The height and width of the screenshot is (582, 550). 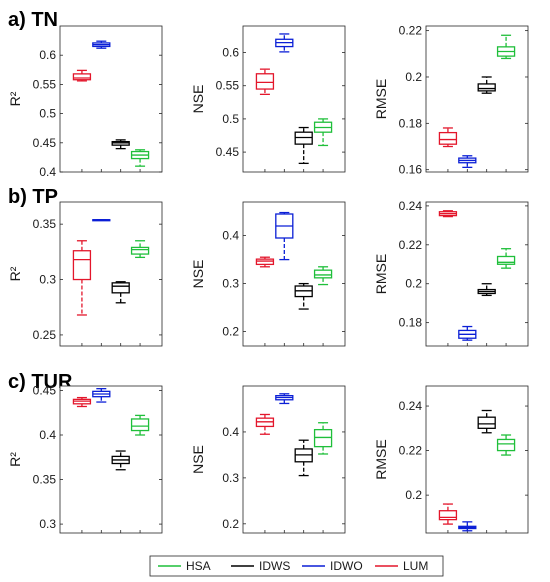 I want to click on legend-label: HSA, so click(x=198, y=566).